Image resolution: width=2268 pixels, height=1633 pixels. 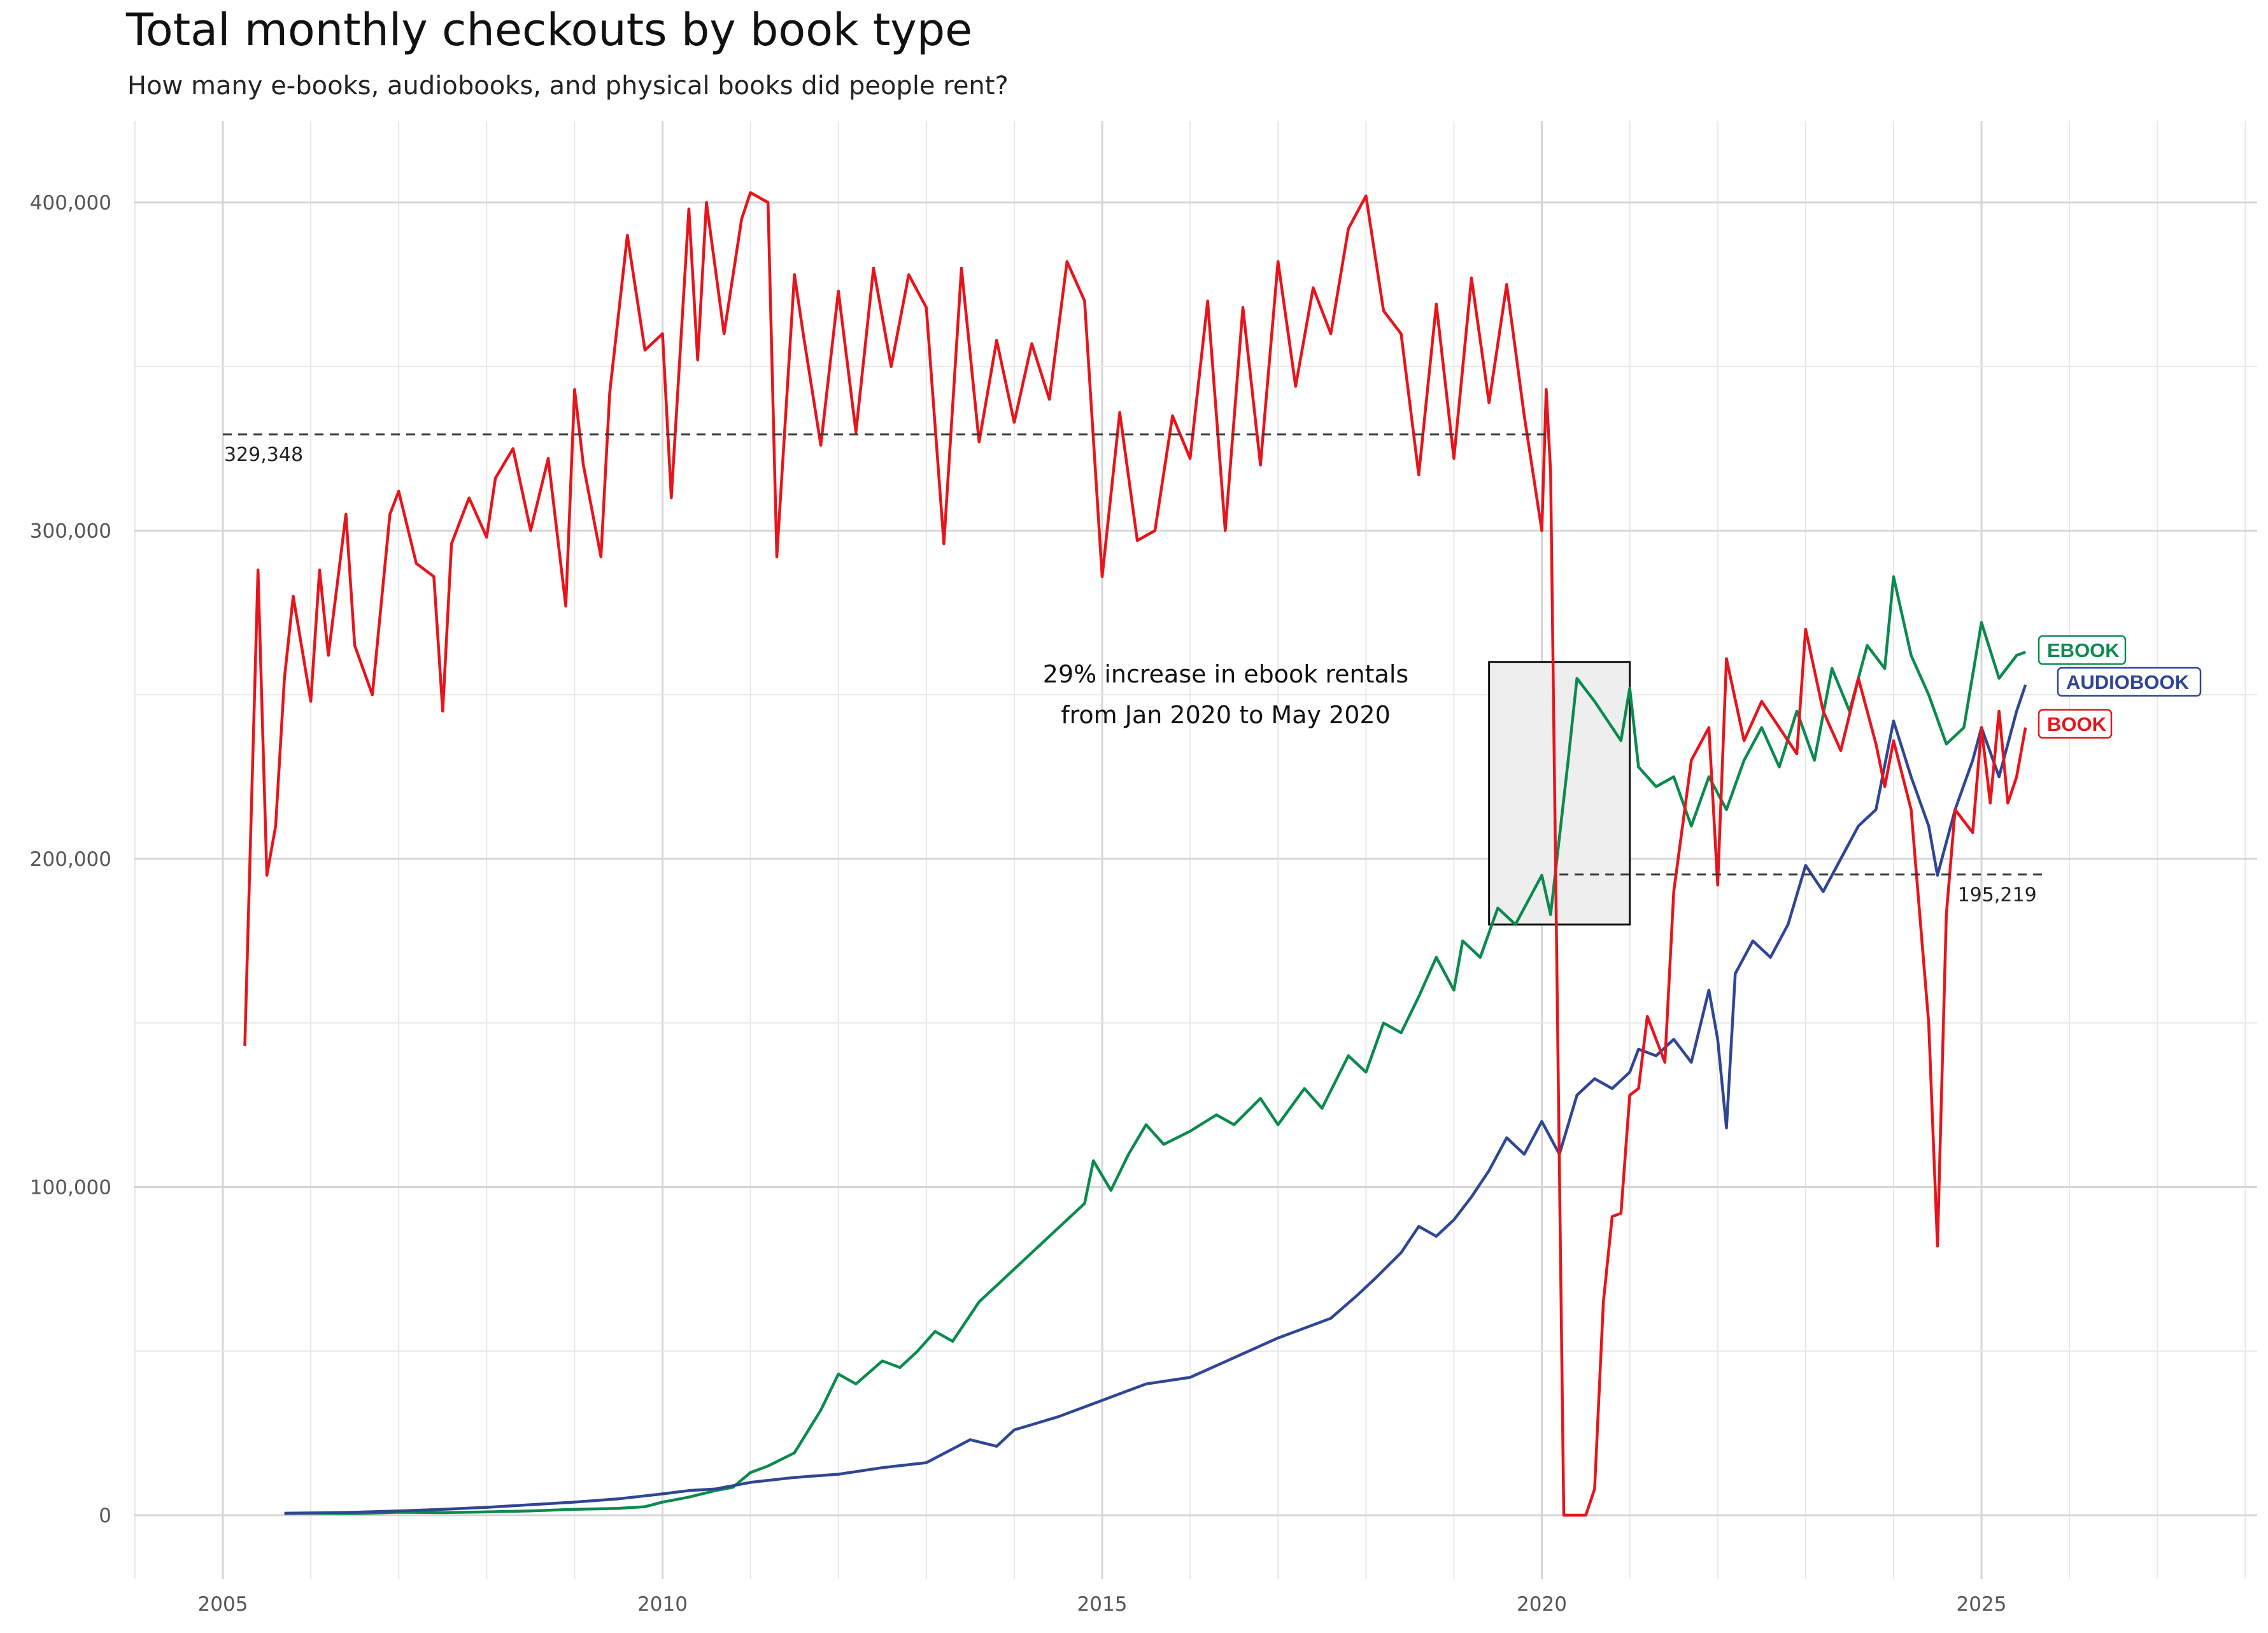 I want to click on x-tick-label: 2025, so click(x=1982, y=1605).